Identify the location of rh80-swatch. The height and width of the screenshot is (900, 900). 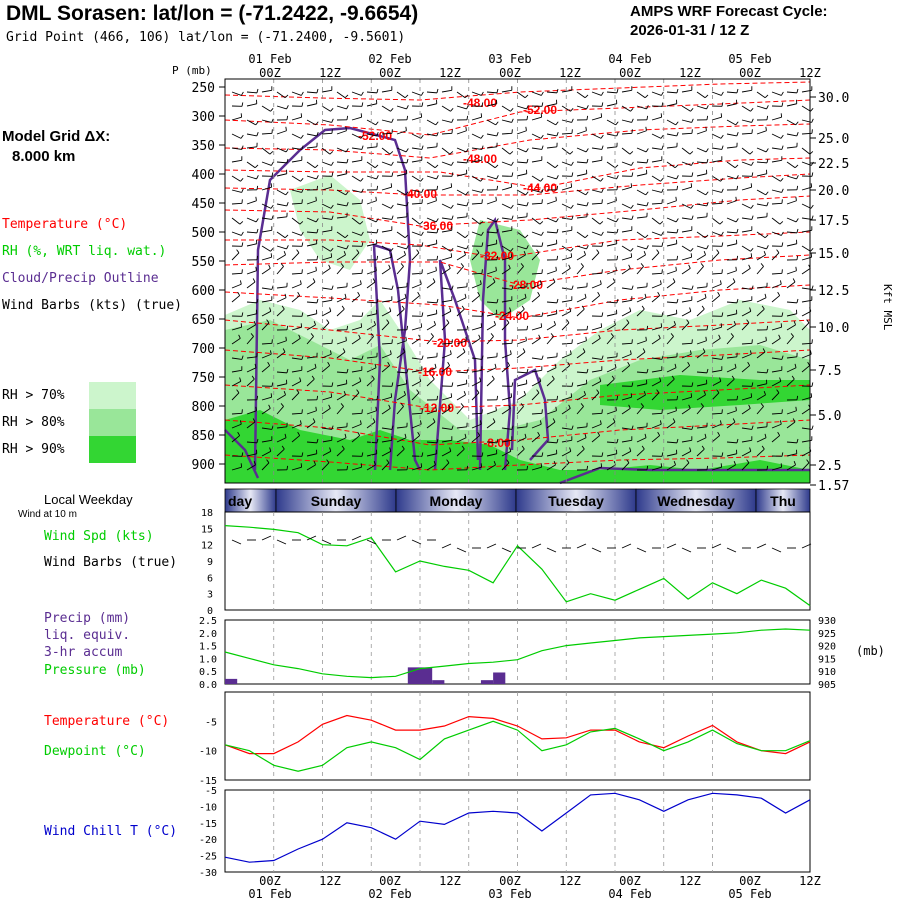
(112, 422).